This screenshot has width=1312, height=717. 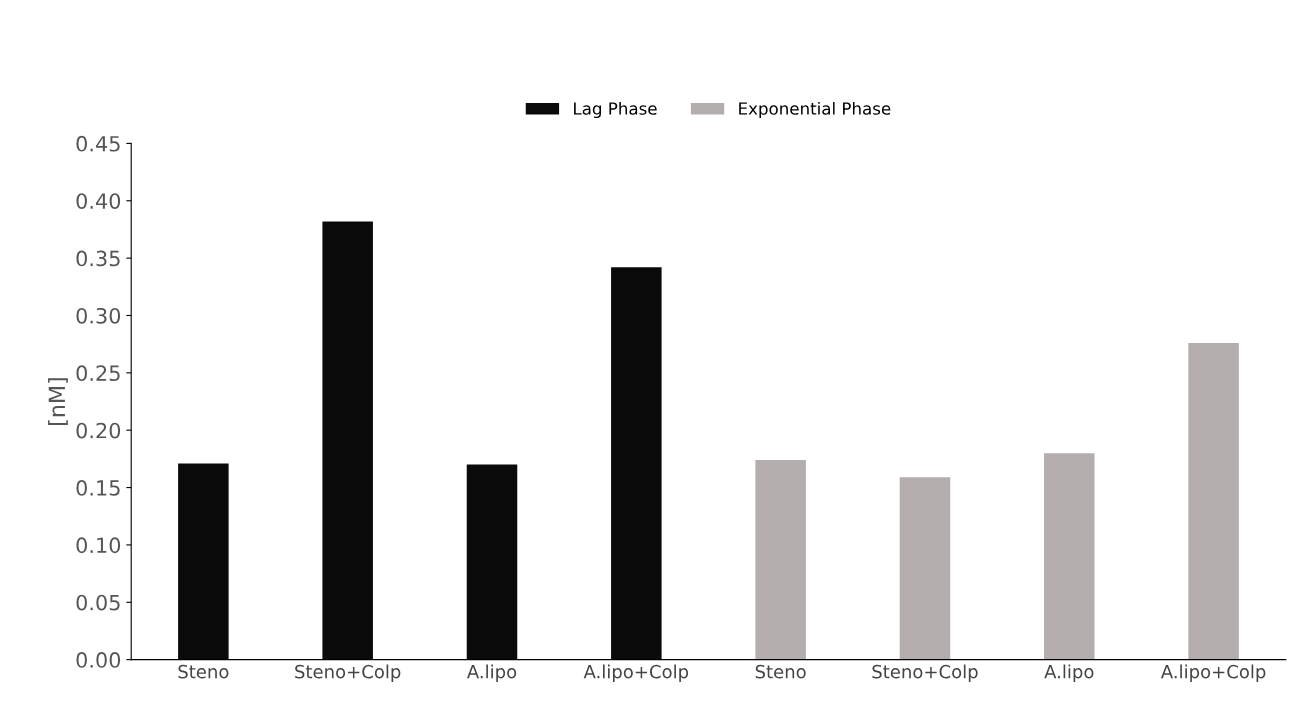 What do you see at coordinates (98, 143) in the screenshot?
I see `y-tick-label: 0.45` at bounding box center [98, 143].